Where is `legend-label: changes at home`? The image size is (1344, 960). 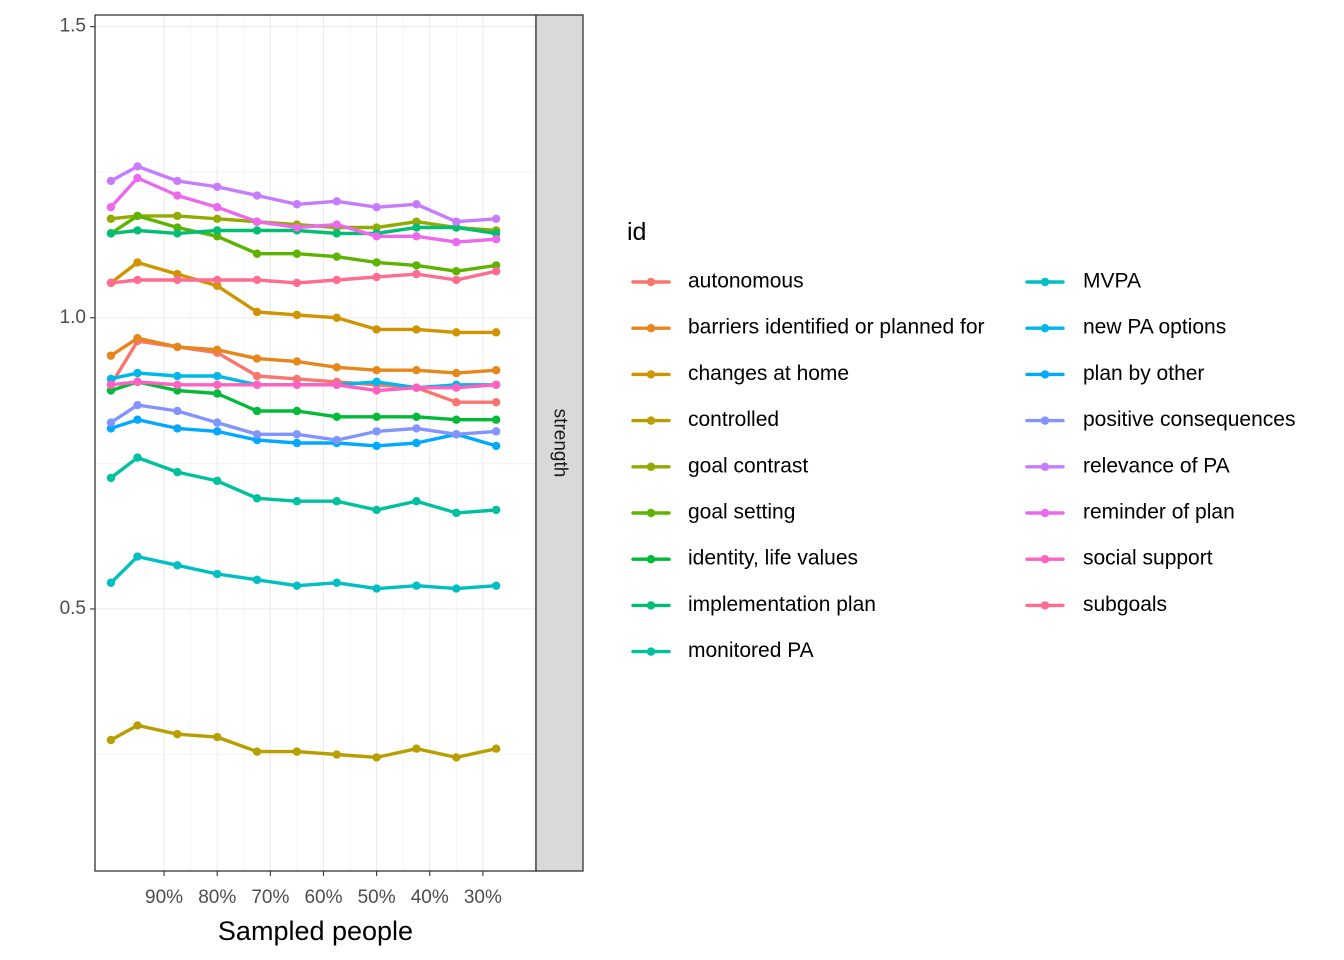
legend-label: changes at home is located at coordinates (768, 373).